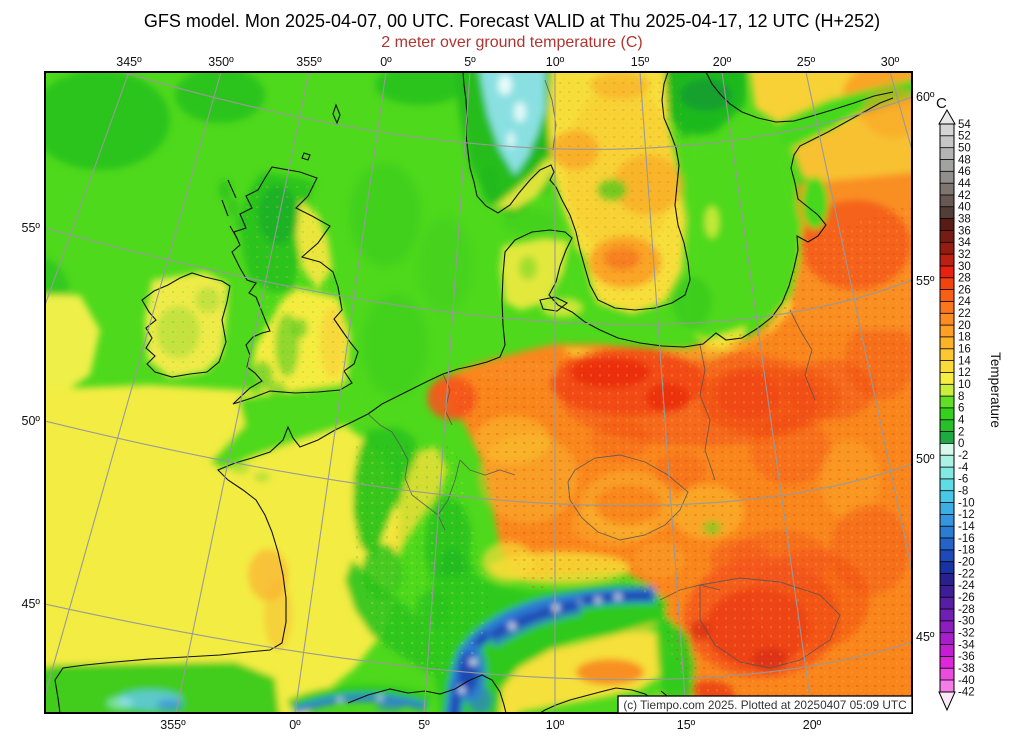 The height and width of the screenshot is (746, 1024). What do you see at coordinates (964, 255) in the screenshot?
I see `svg-text: 32` at bounding box center [964, 255].